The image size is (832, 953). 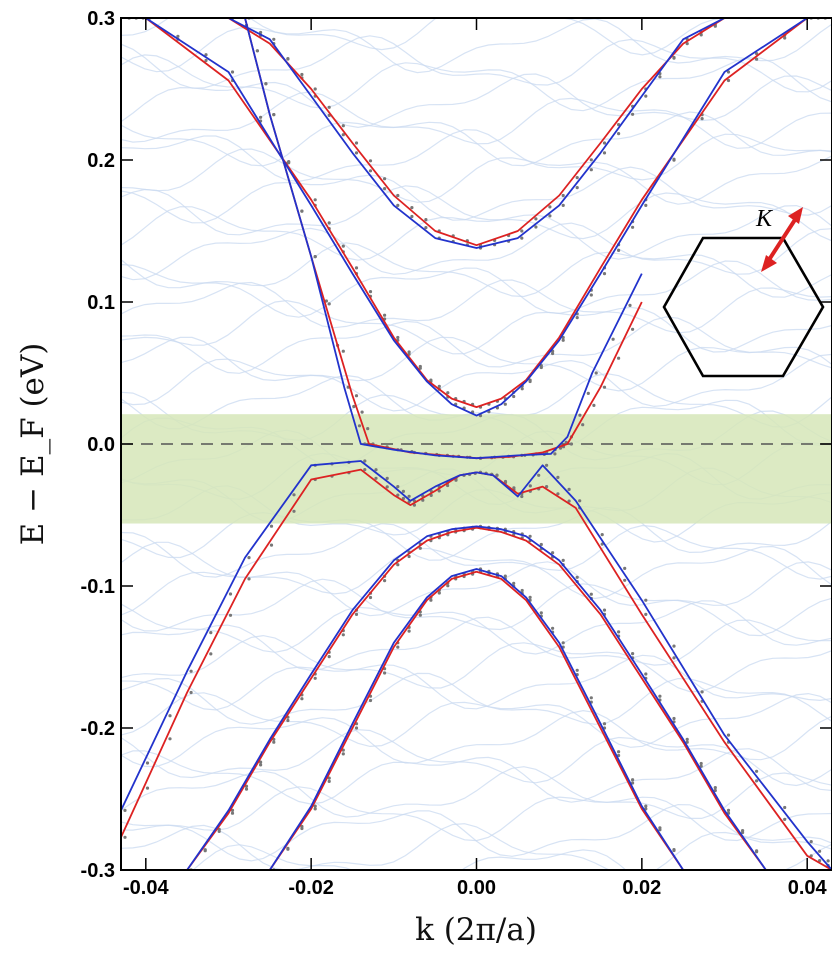 I want to click on red-band-curve, so click(x=476, y=132).